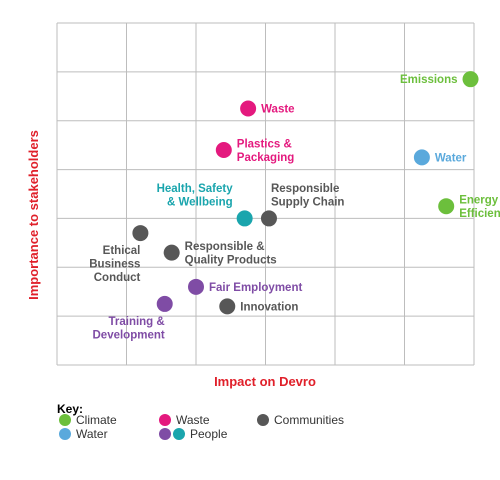  I want to click on point-label-line: Plastics &, so click(264, 144).